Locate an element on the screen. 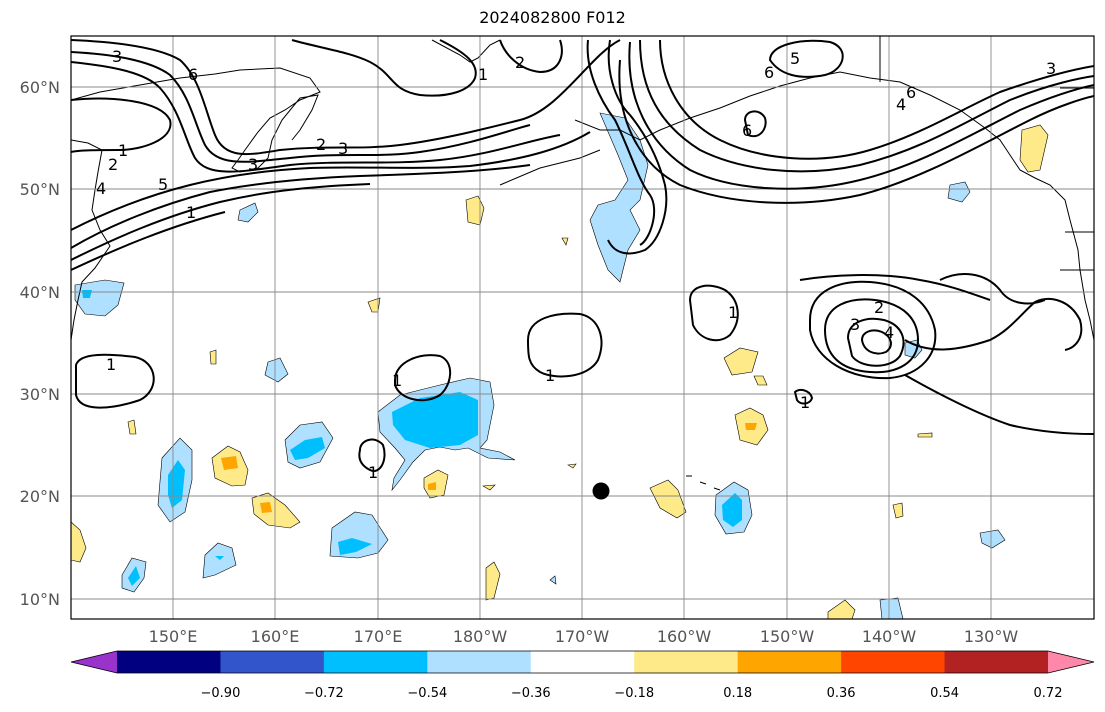 The width and height of the screenshot is (1105, 712). colorbar-extend-low is located at coordinates (94, 662).